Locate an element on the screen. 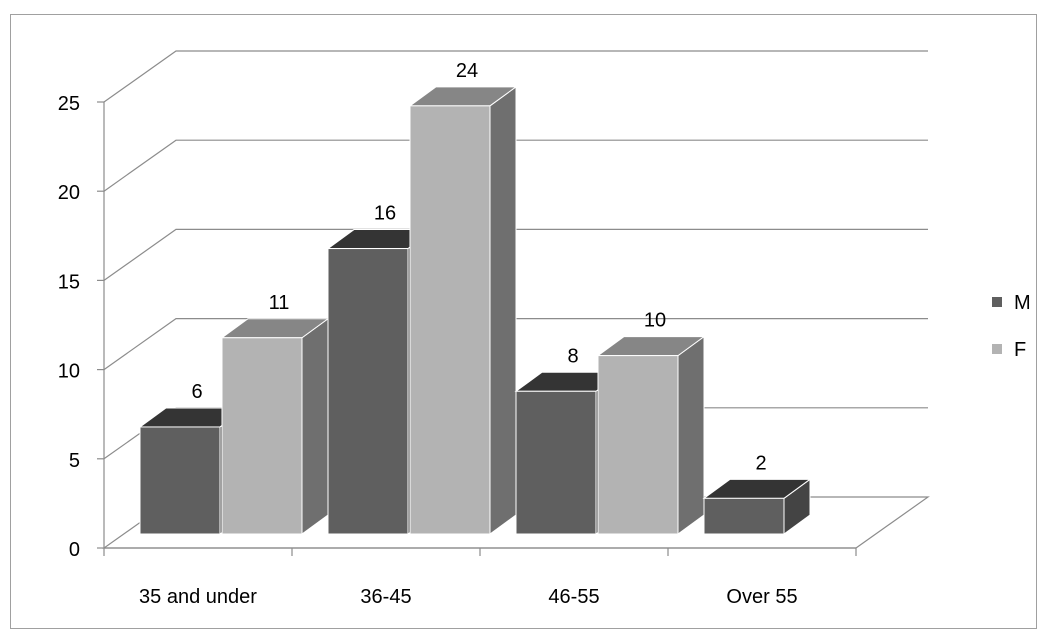 The height and width of the screenshot is (633, 1047). y-tick-label: 25 is located at coordinates (69, 104).